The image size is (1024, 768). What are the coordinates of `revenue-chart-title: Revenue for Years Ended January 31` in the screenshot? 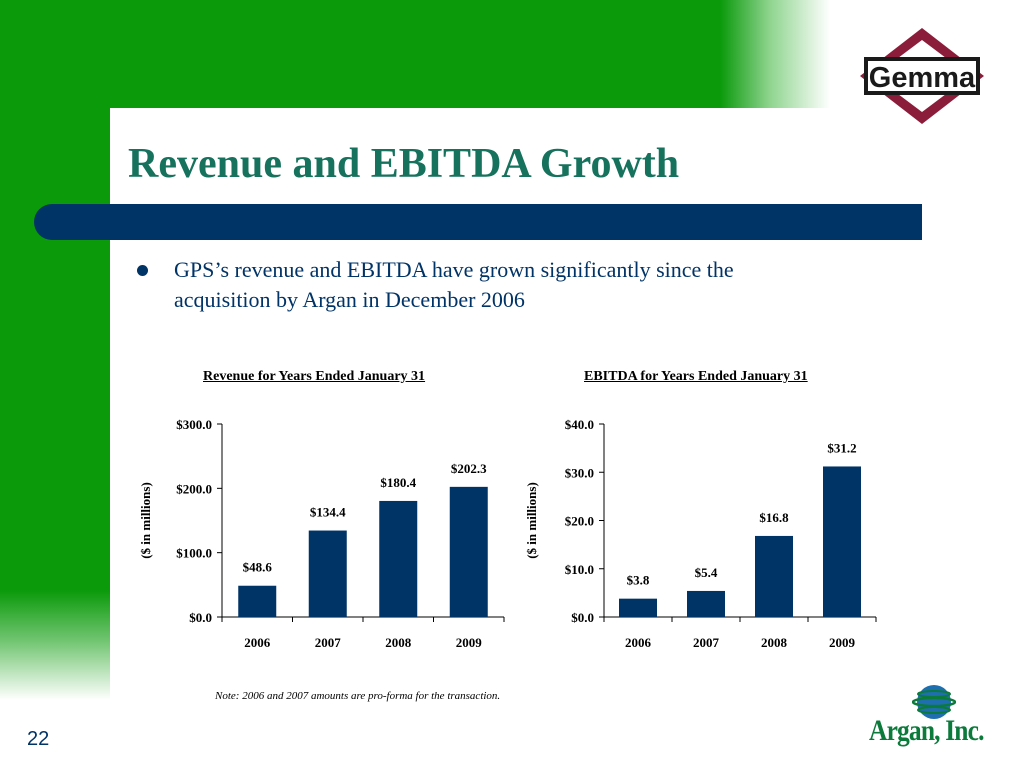 It's located at (314, 376).